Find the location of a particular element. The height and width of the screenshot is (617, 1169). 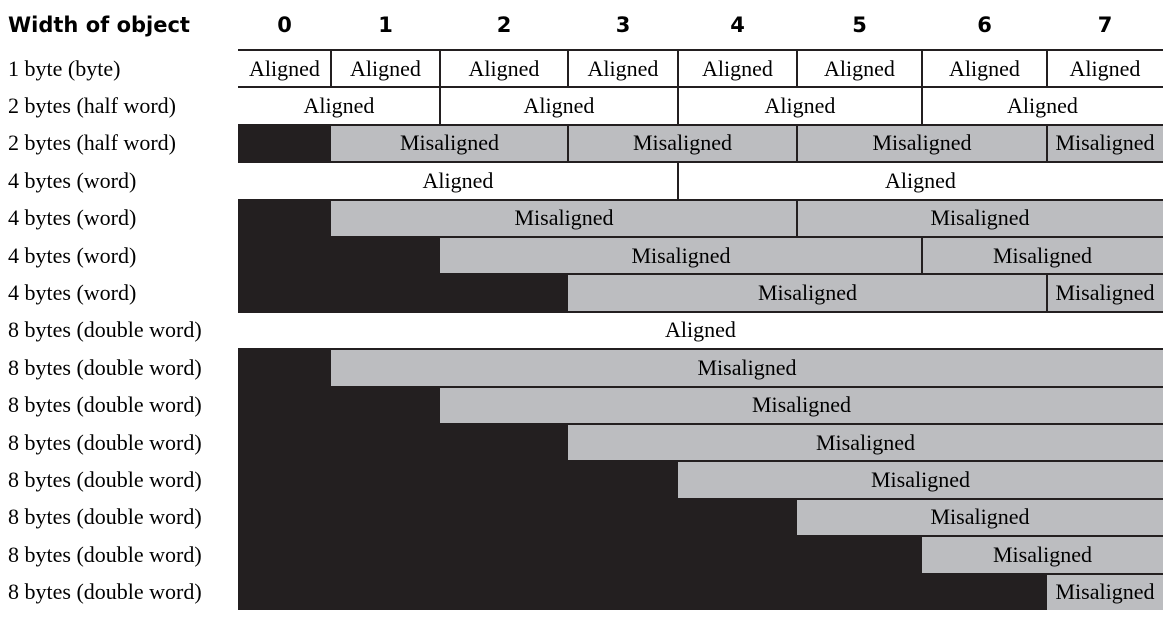

row-label-10: 8 bytes (double word) is located at coordinates (105, 442).